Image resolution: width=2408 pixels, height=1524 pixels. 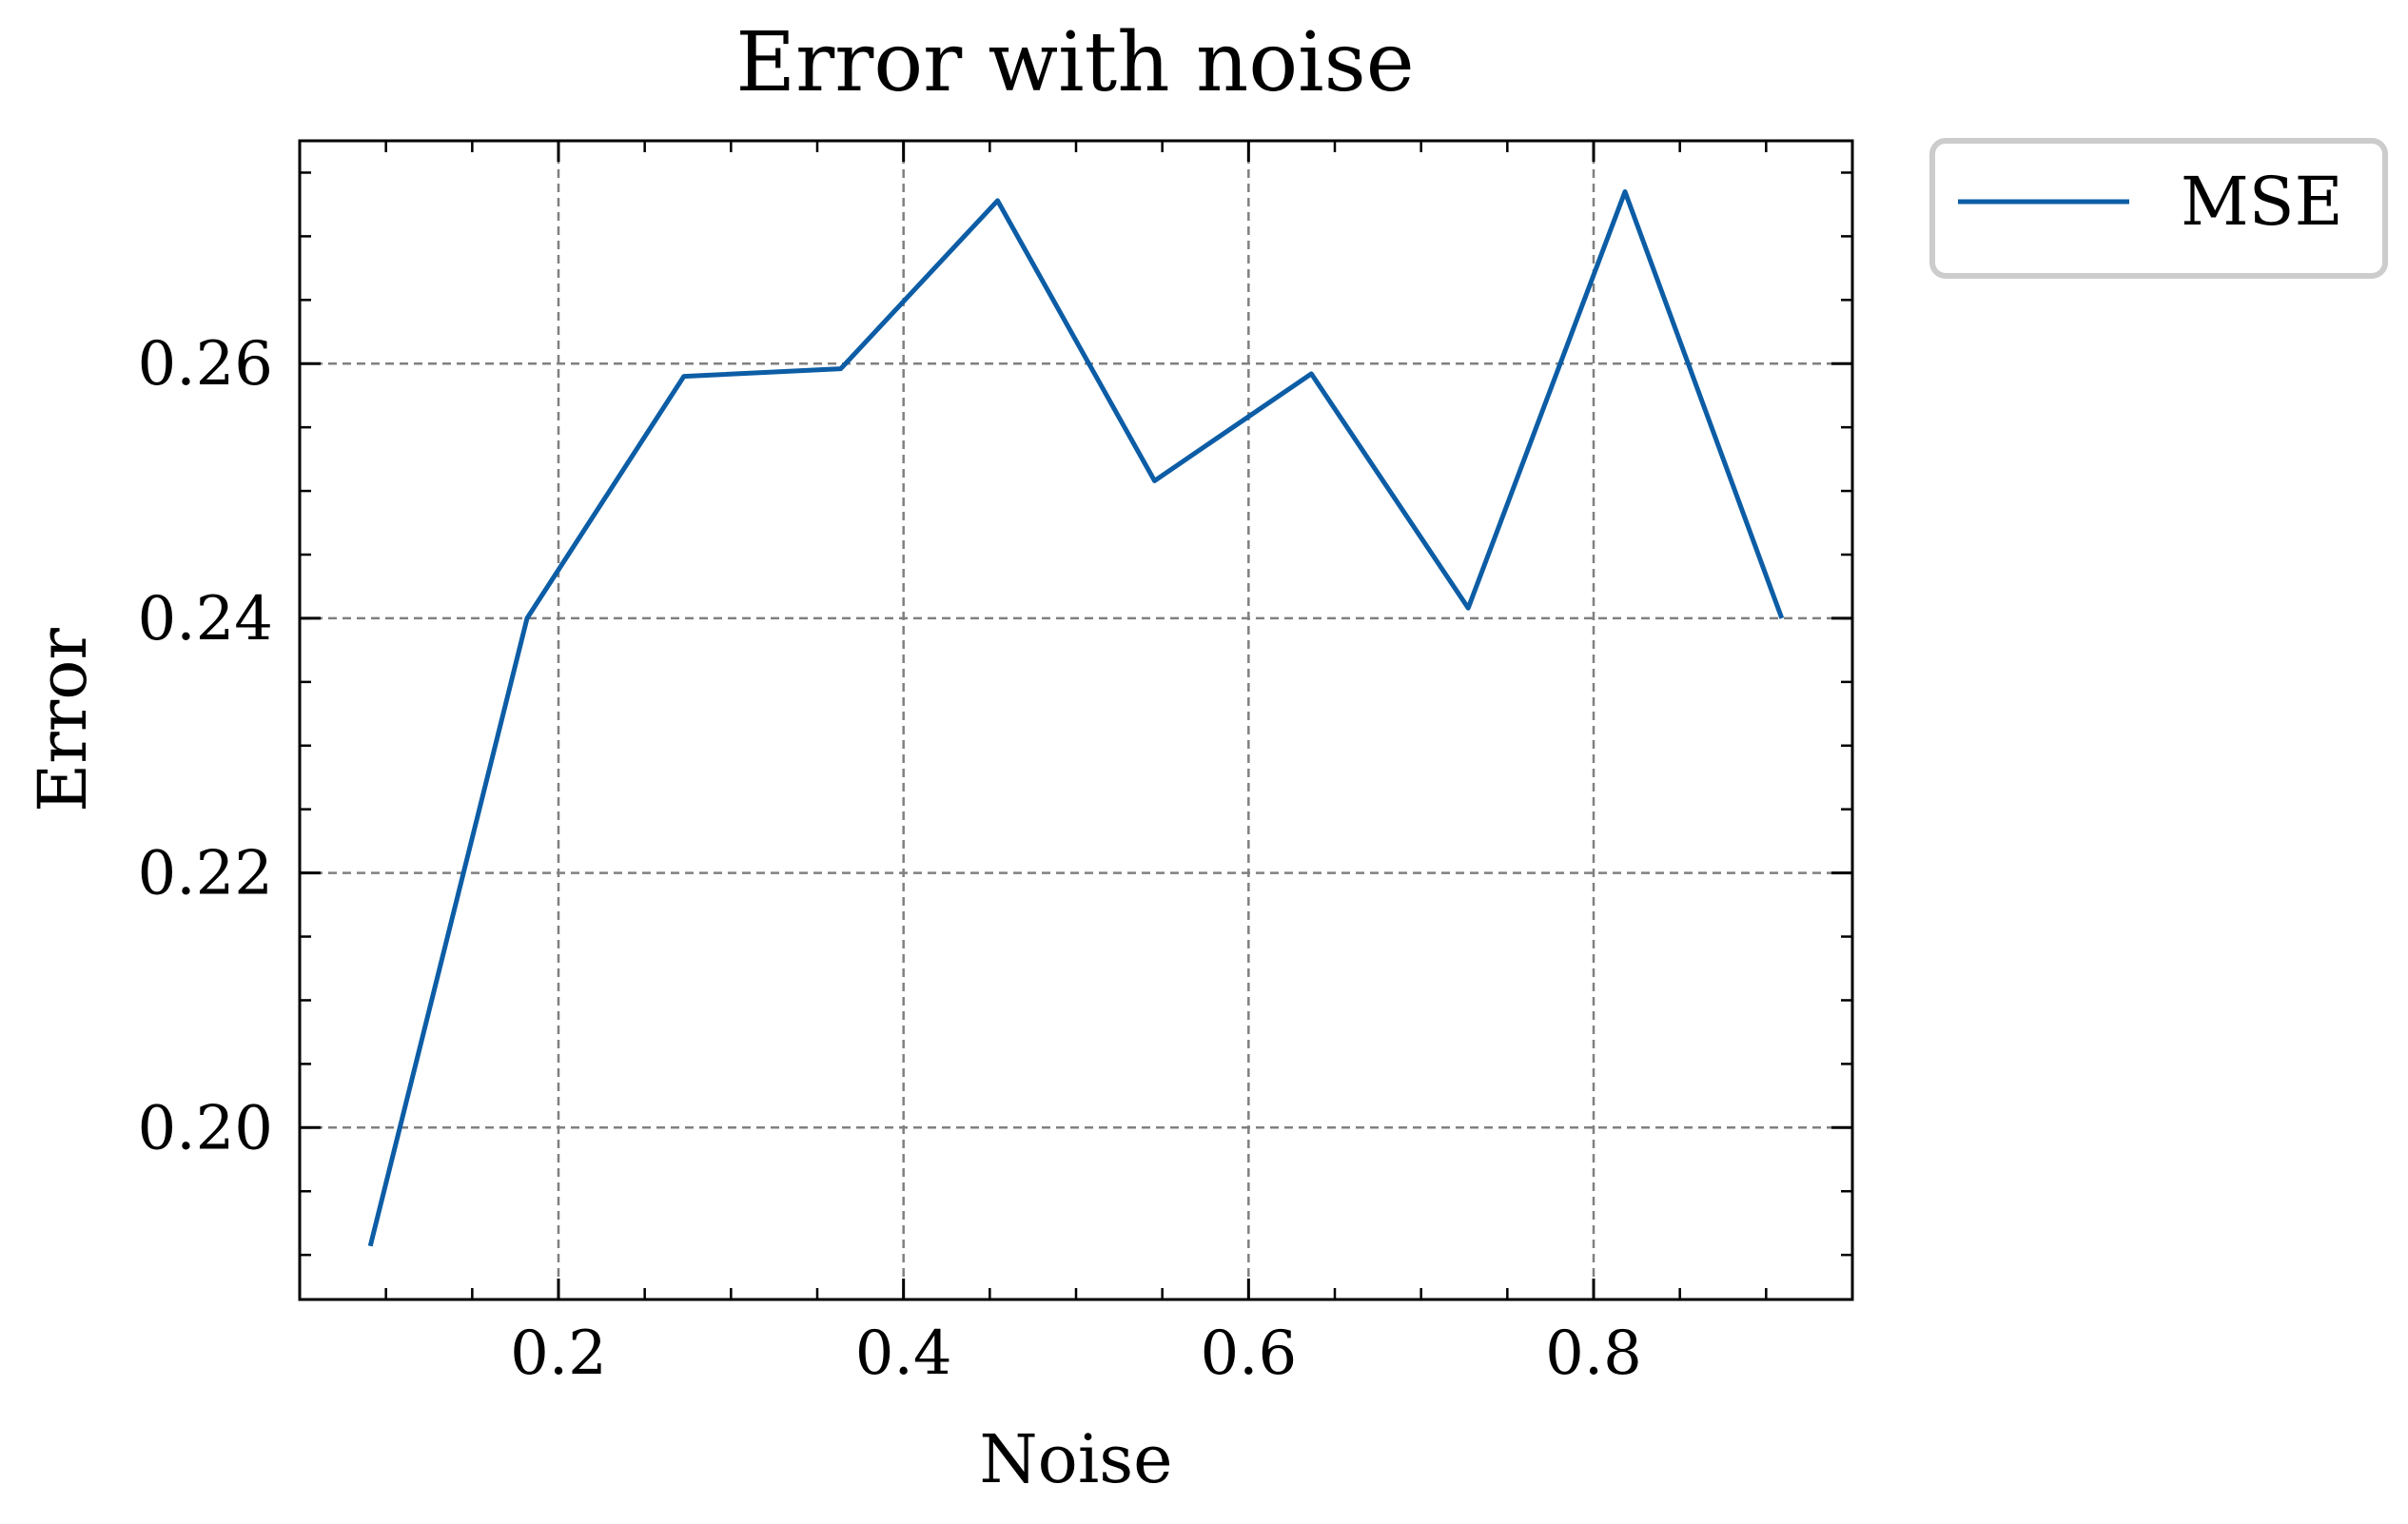 I want to click on x-tick-label: 0.2, so click(x=558, y=1354).